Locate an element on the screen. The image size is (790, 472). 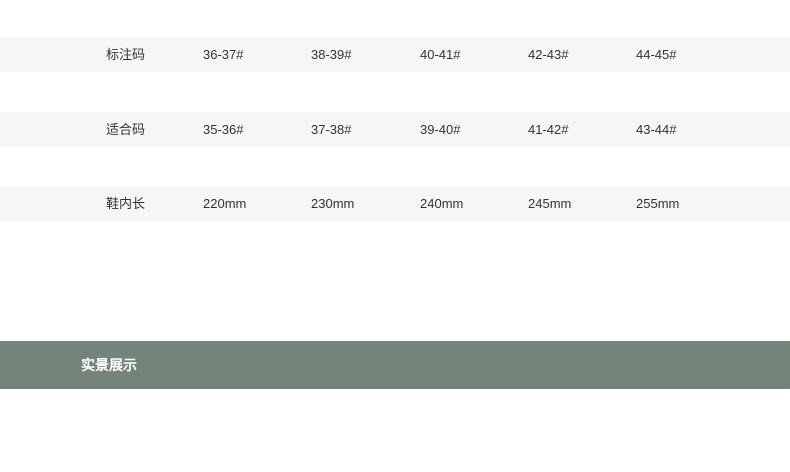
table-cell: 42-43# is located at coordinates (548, 54).